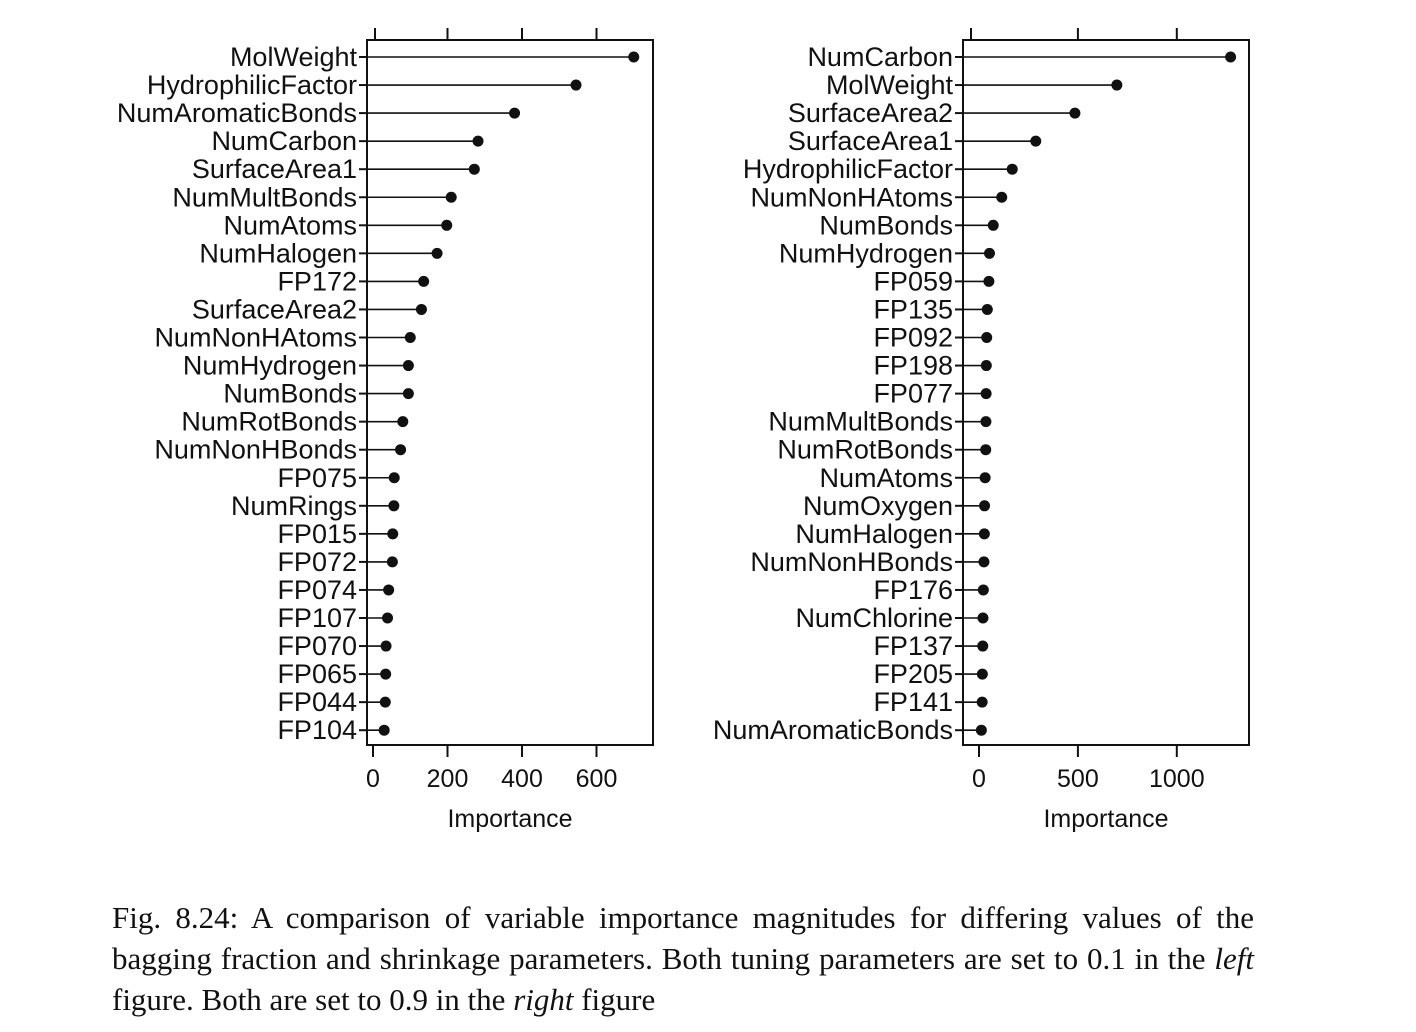 This screenshot has width=1416, height=1032. I want to click on category-label: NumAtoms, so click(886, 478).